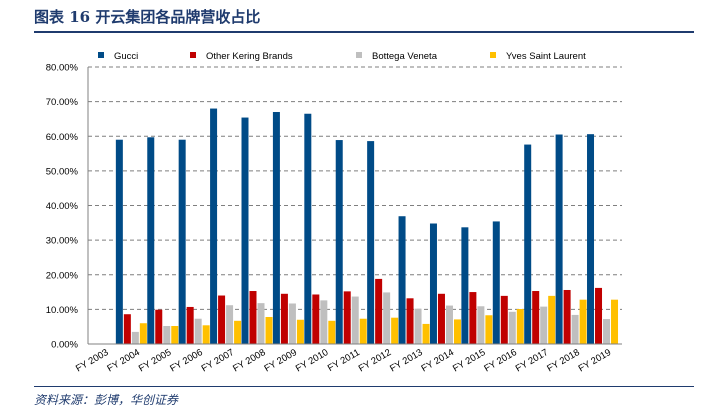  I want to click on y-tick-label: 60.00%, so click(62, 137).